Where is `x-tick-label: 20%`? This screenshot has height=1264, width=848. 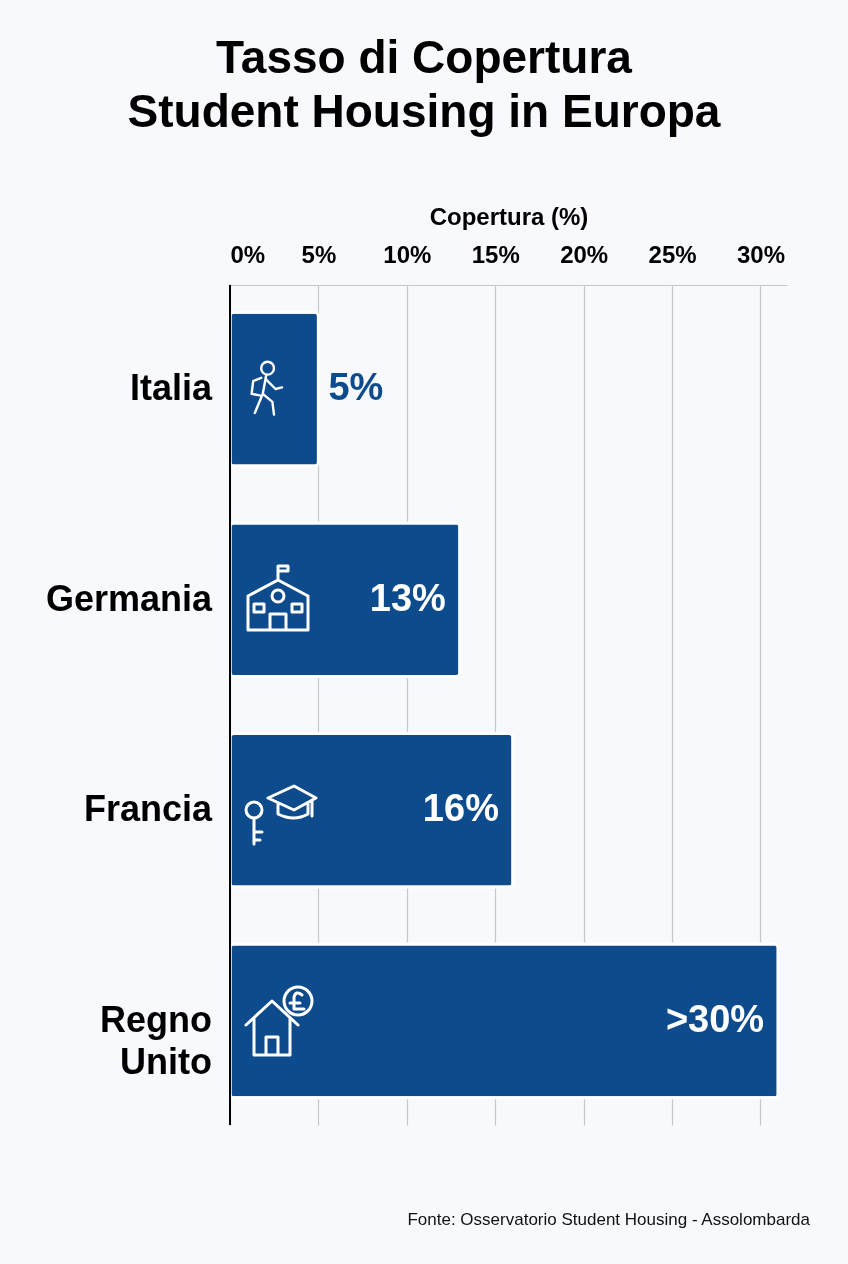 x-tick-label: 20% is located at coordinates (584, 254).